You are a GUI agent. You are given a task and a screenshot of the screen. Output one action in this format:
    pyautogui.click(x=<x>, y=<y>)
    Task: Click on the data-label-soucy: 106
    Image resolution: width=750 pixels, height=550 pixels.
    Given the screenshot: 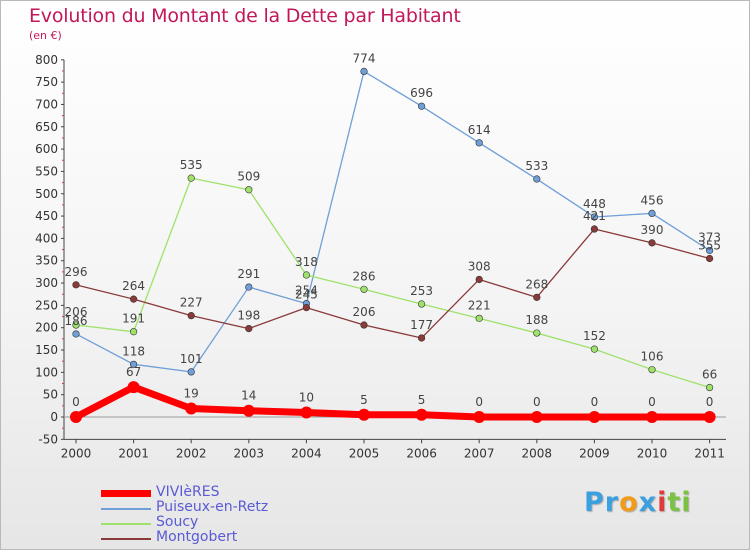 What is the action you would take?
    pyautogui.click(x=652, y=357)
    